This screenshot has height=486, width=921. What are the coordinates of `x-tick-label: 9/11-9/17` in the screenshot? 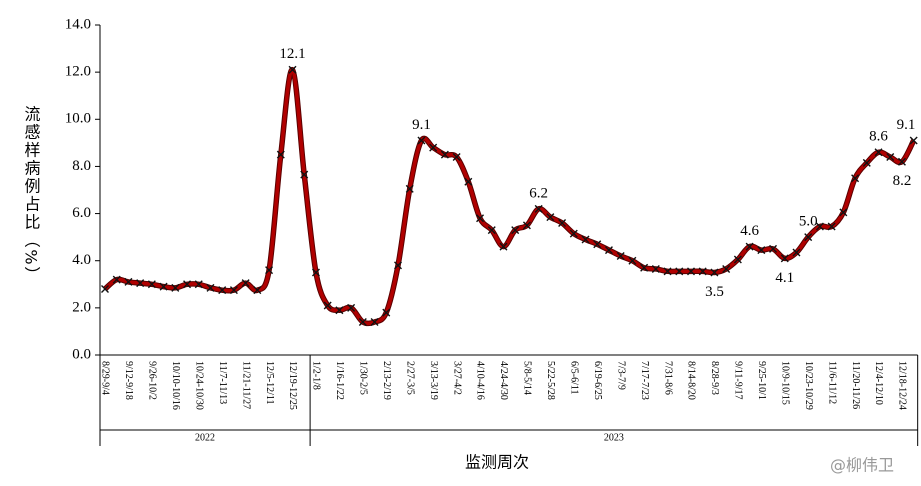 It's located at (738, 380).